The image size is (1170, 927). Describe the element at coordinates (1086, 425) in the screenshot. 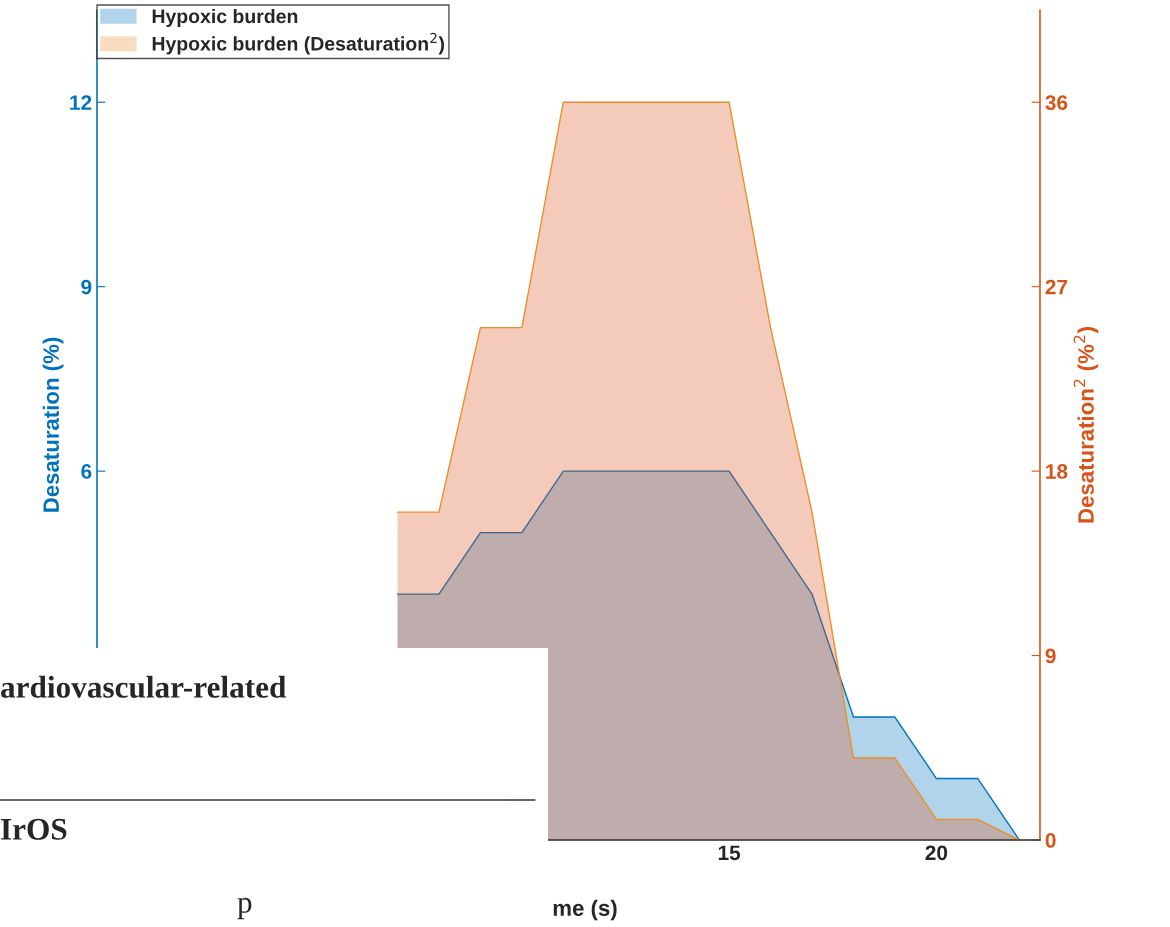

I see `y2-axis-title: Desaturation$^{2}$ (%$^{2}$)` at that location.